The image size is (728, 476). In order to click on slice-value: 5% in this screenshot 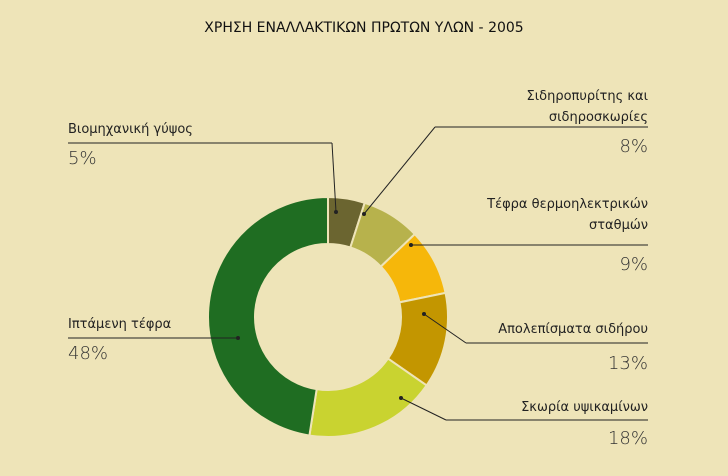, I will do `click(82, 158)`.